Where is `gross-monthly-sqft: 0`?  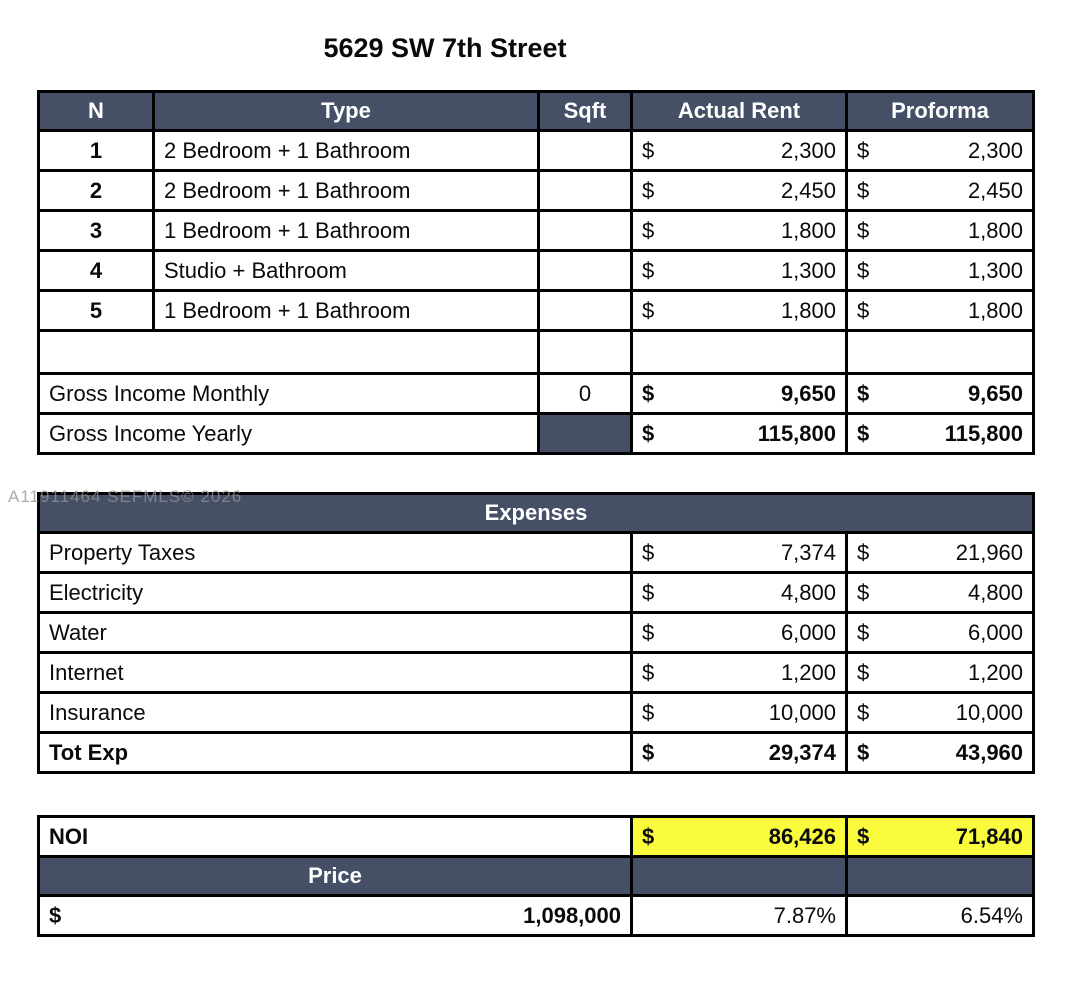 gross-monthly-sqft: 0 is located at coordinates (585, 393).